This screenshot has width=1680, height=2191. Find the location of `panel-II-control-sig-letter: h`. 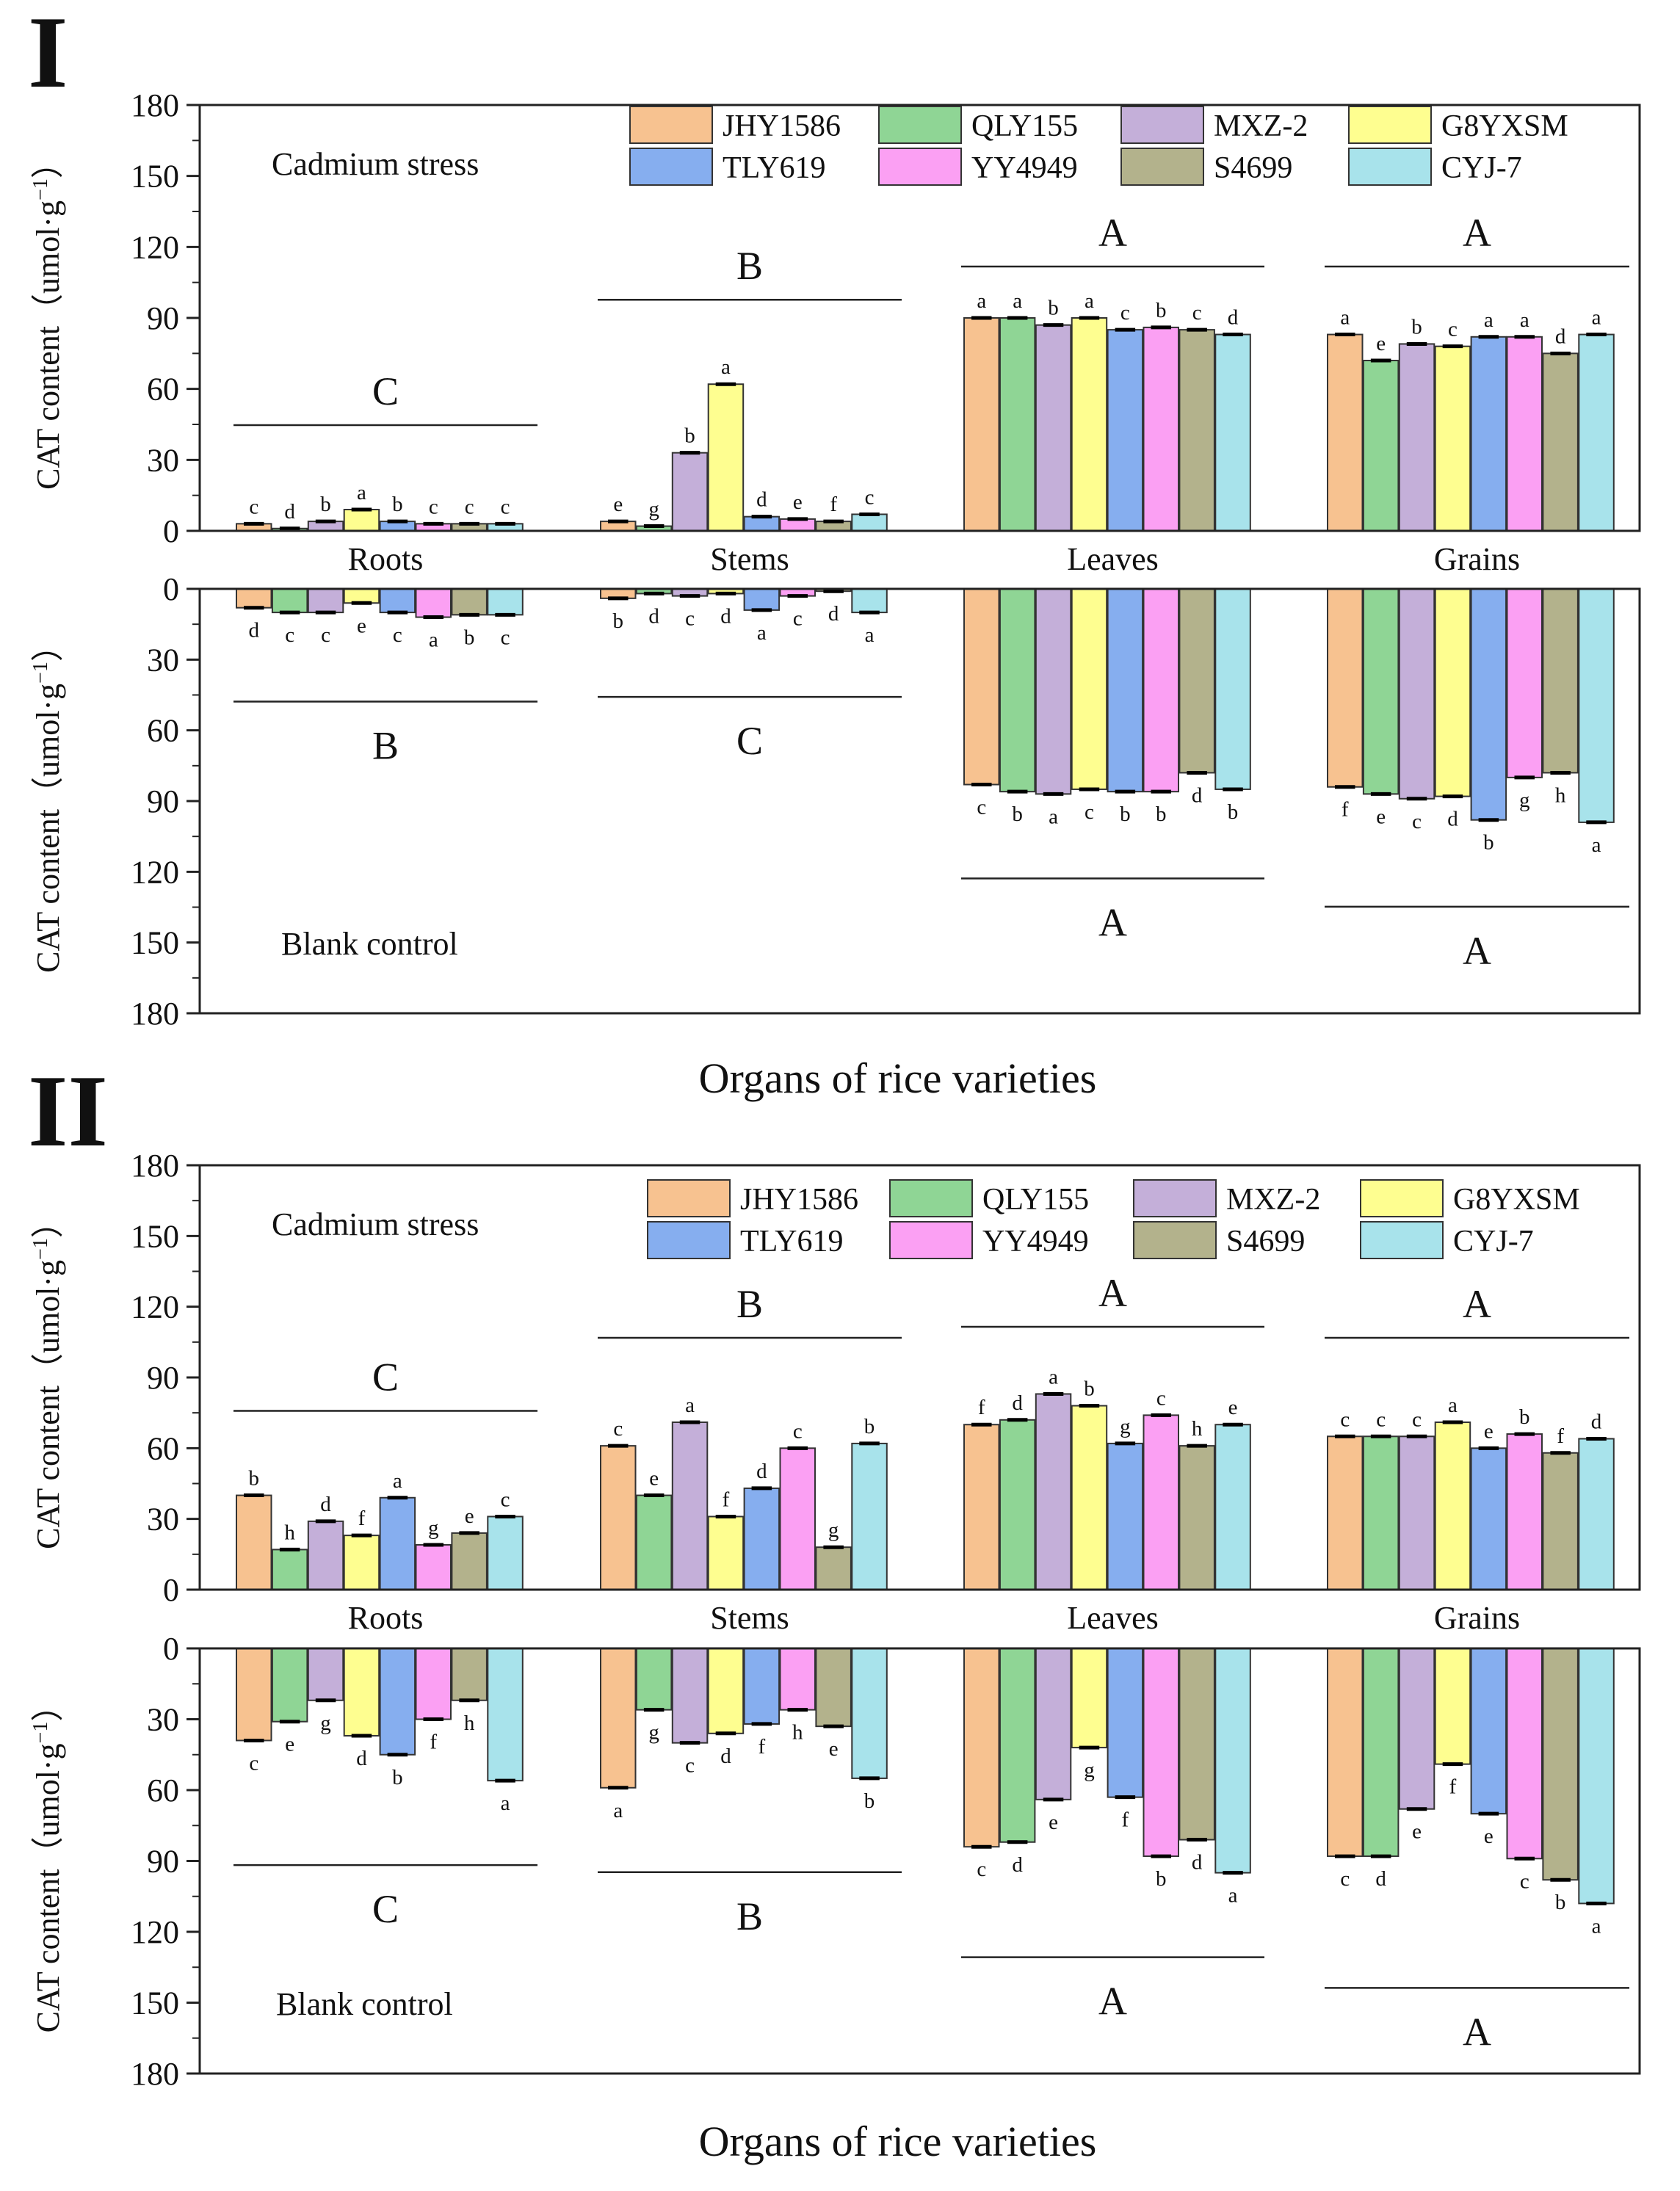

panel-II-control-sig-letter: h is located at coordinates (469, 1723).